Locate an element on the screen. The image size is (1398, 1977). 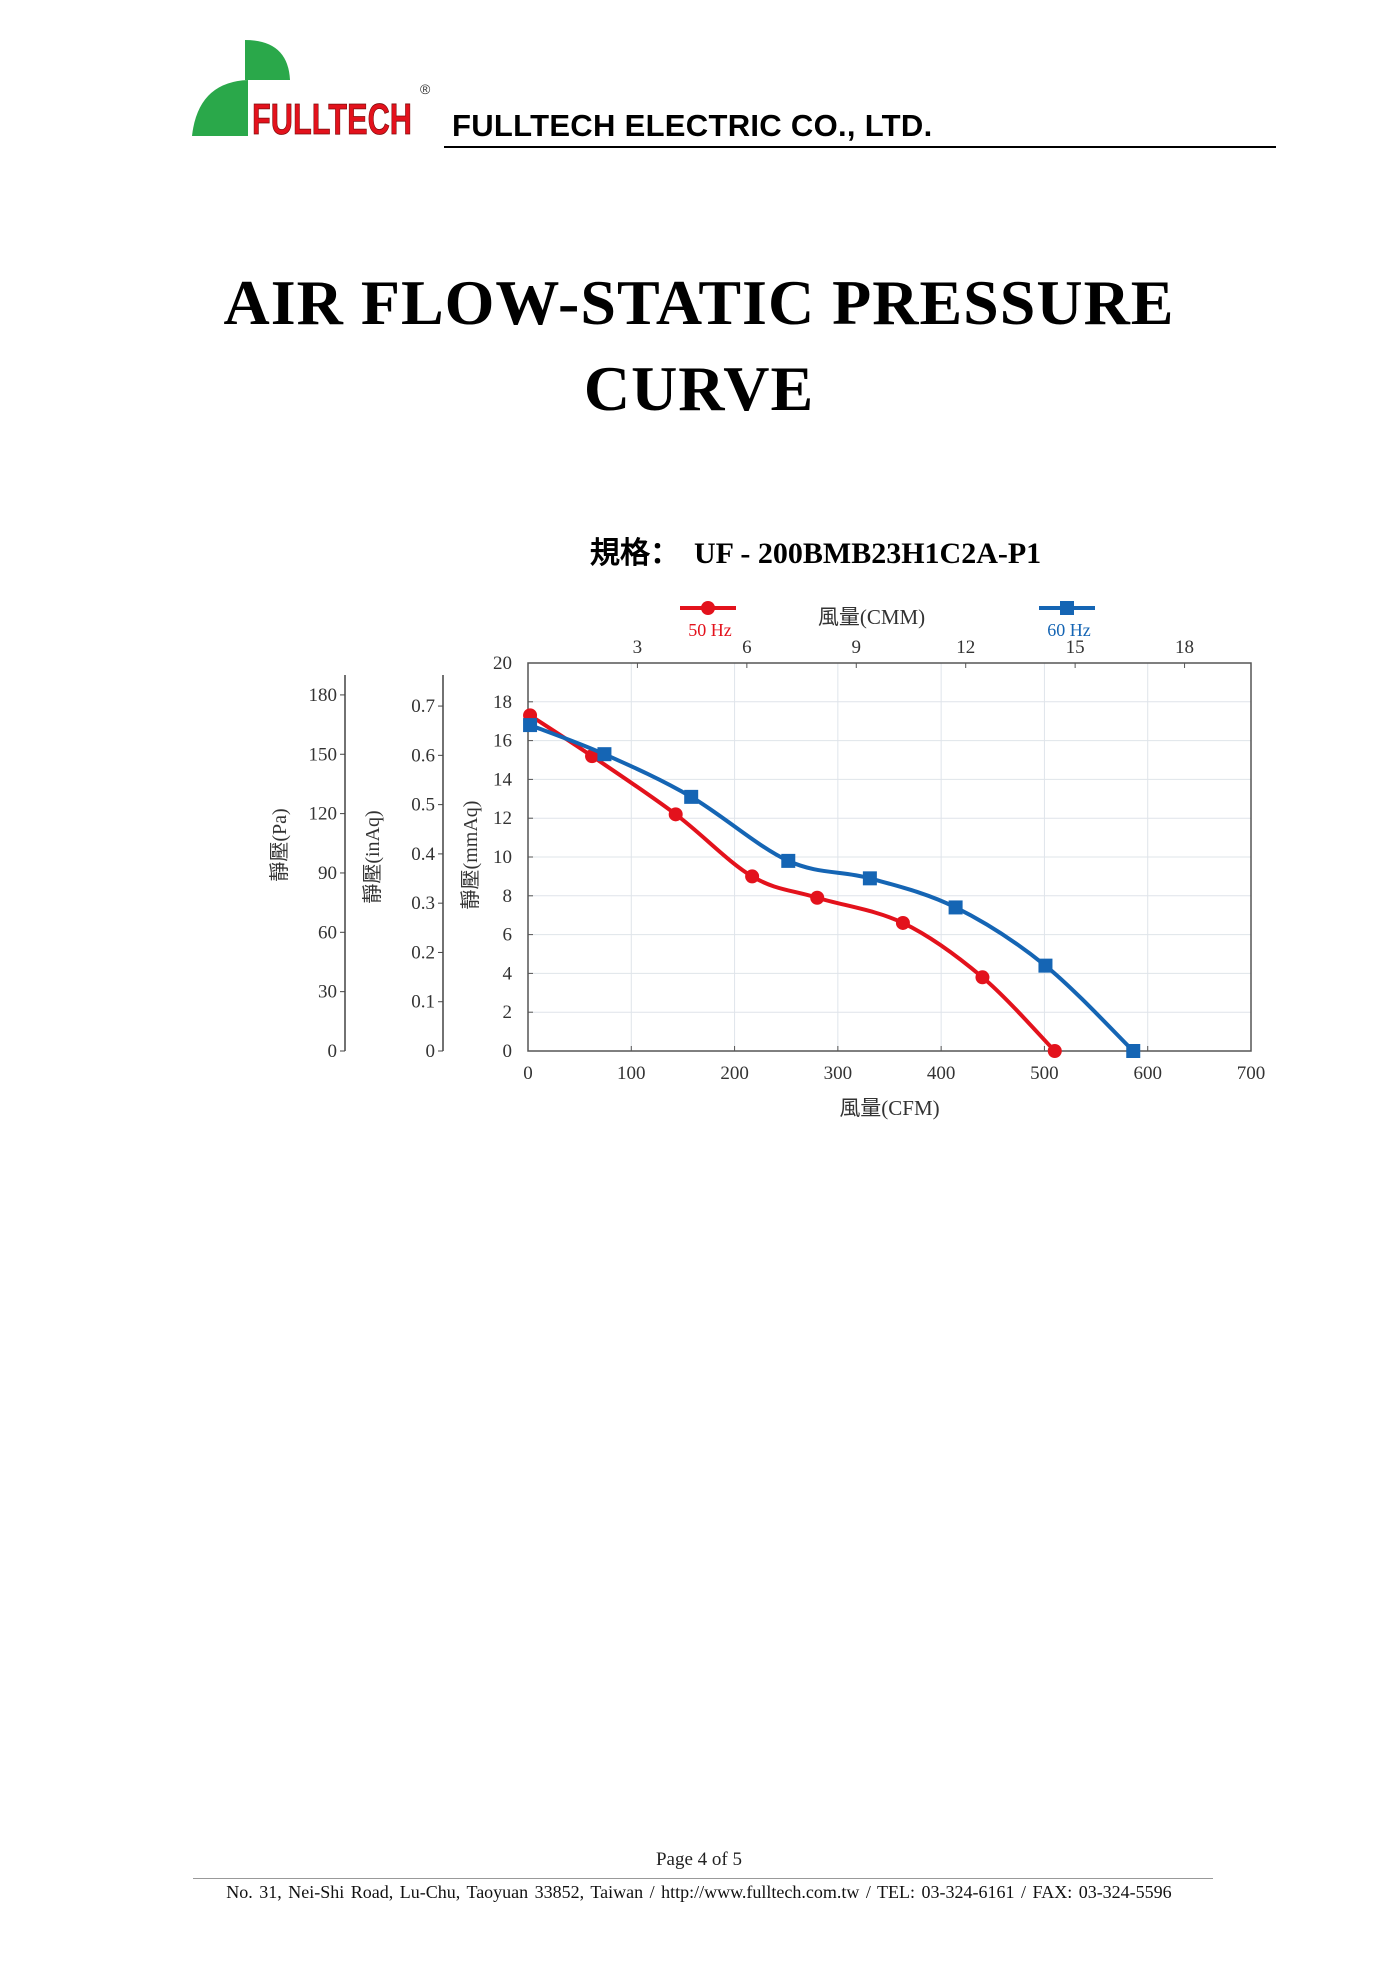
inaq-tick-label: 0.2 is located at coordinates (423, 952).